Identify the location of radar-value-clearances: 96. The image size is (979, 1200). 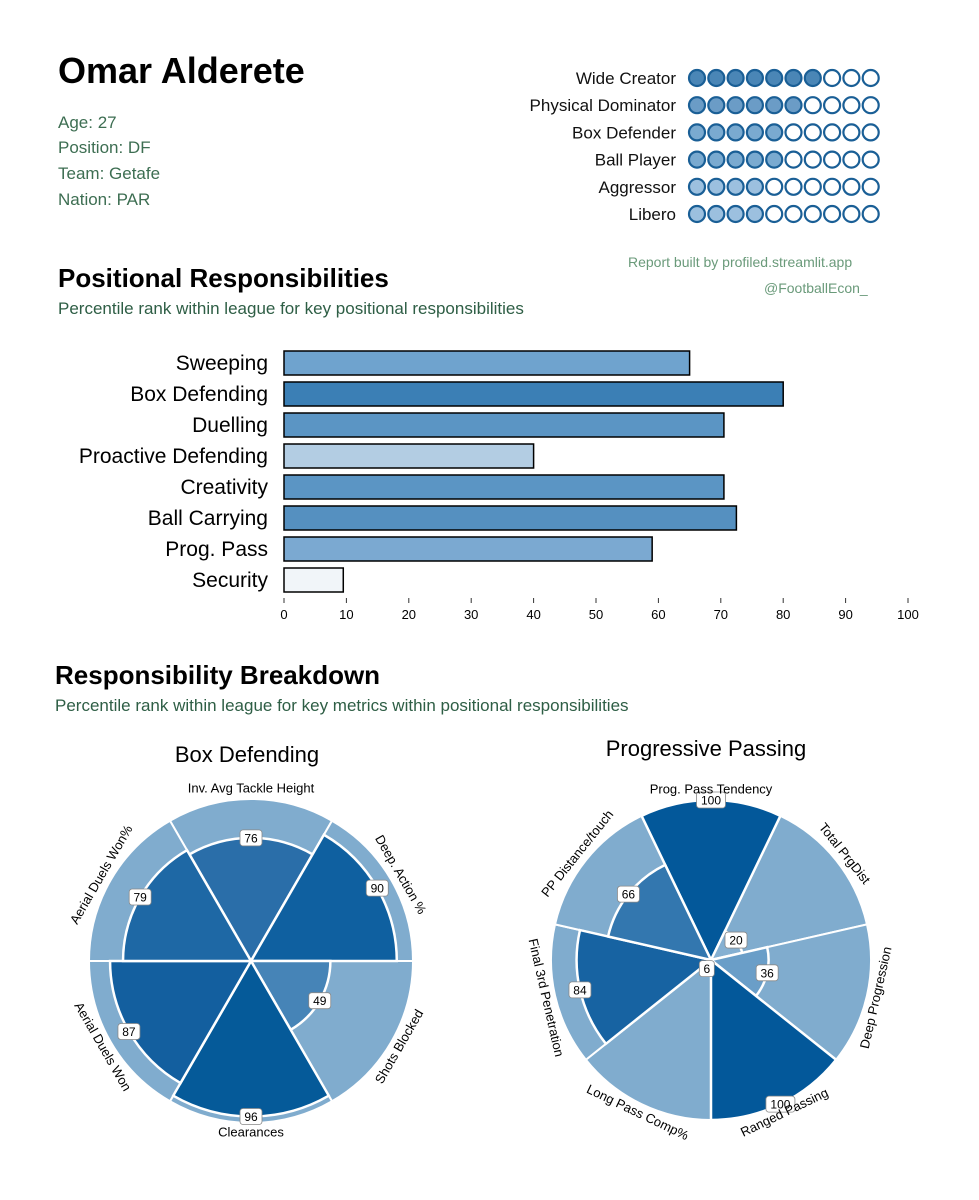
(251, 1117).